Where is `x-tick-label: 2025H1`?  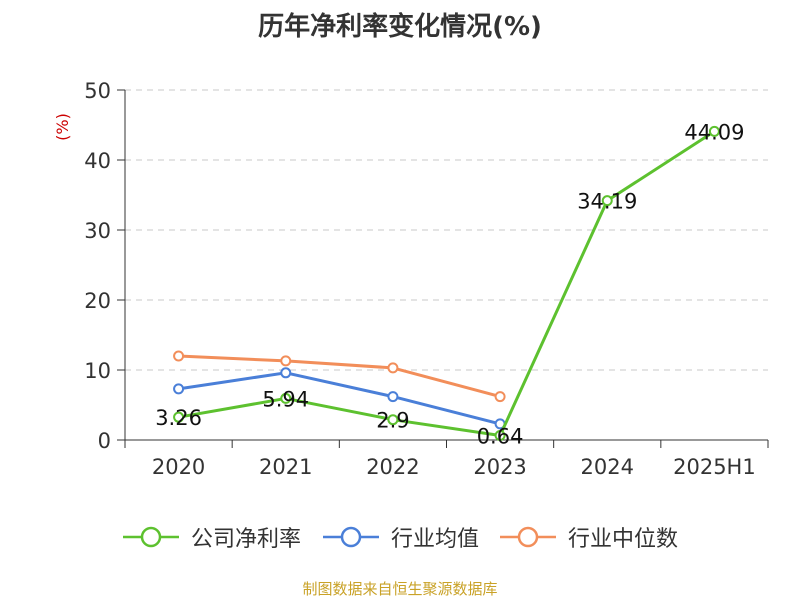
x-tick-label: 2025H1 is located at coordinates (714, 467).